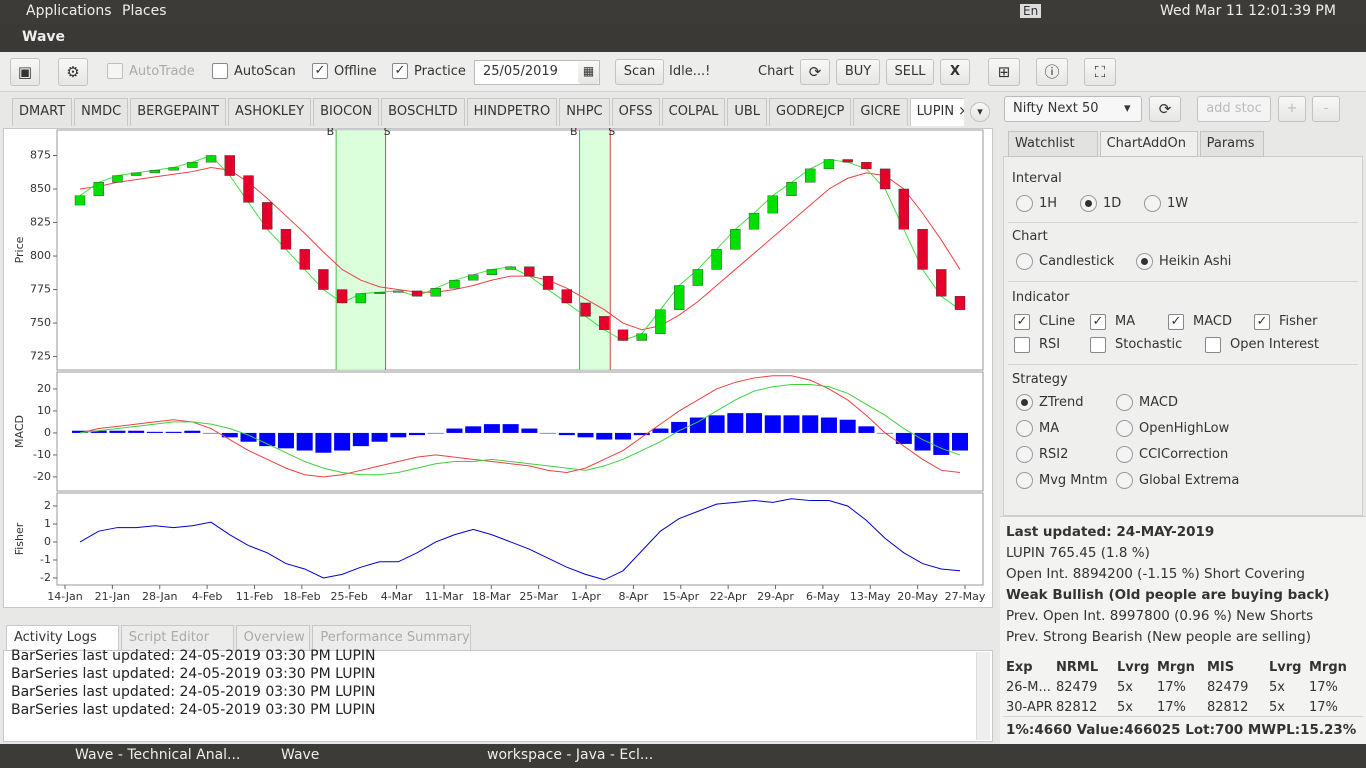 Image resolution: width=1366 pixels, height=768 pixels. What do you see at coordinates (1073, 109) in the screenshot?
I see `index-dropdown: Nifty Next 50` at bounding box center [1073, 109].